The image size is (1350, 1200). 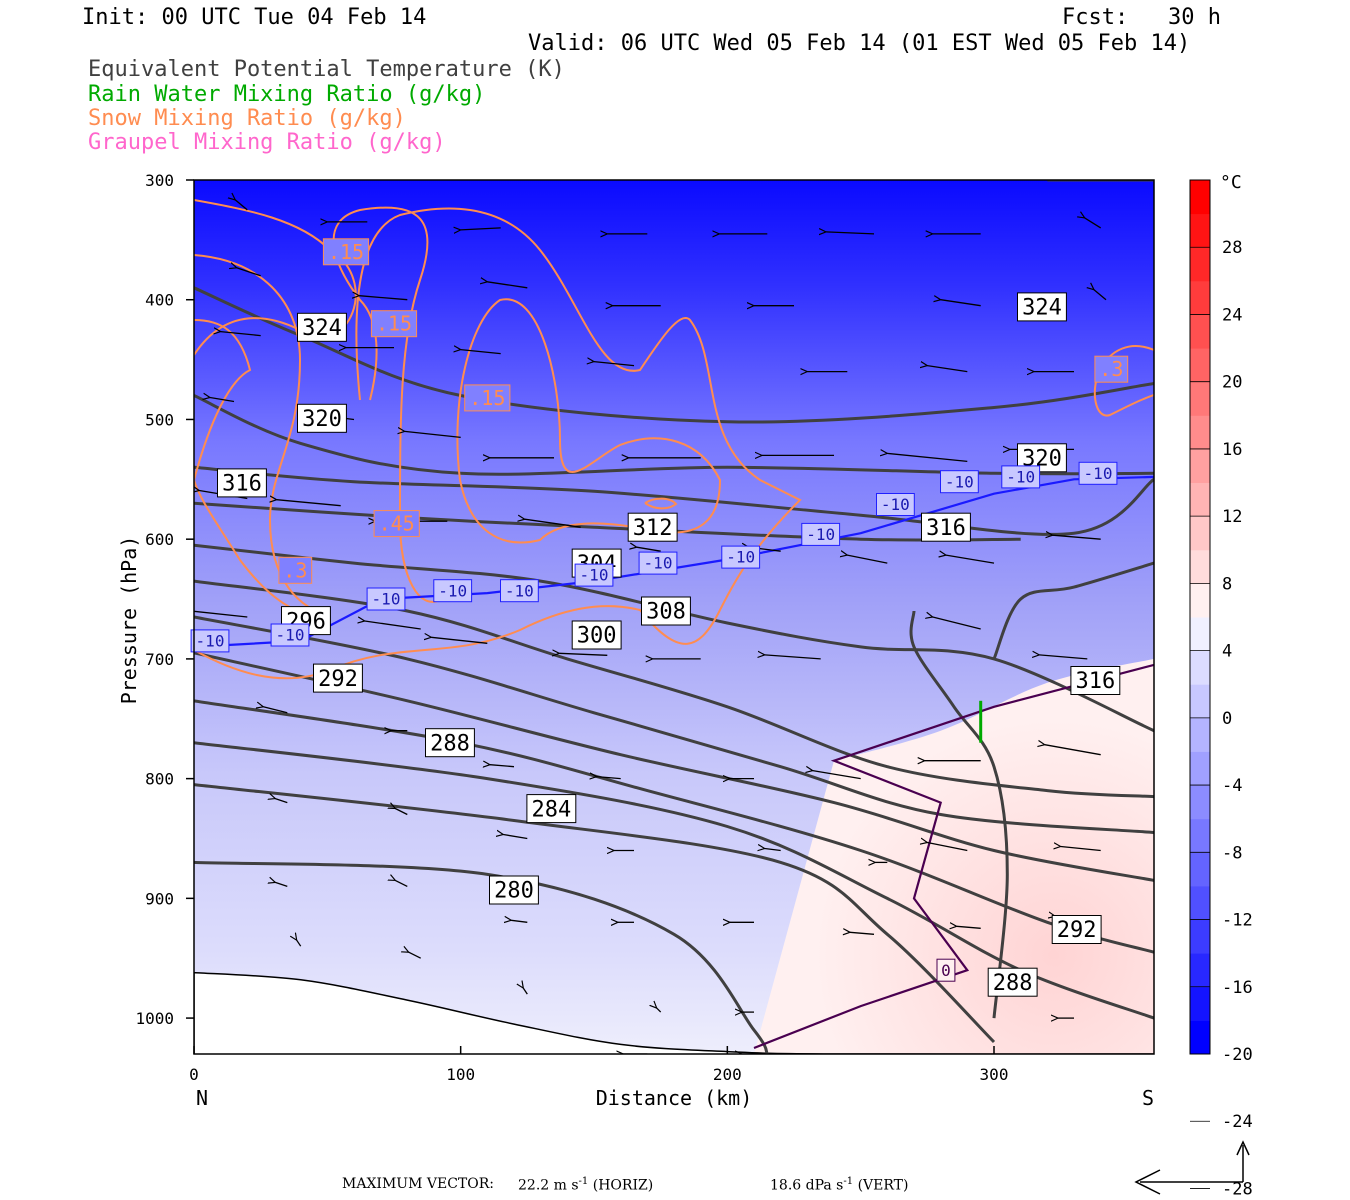 I want to click on theta-e-label: 324, so click(x=1042, y=307).